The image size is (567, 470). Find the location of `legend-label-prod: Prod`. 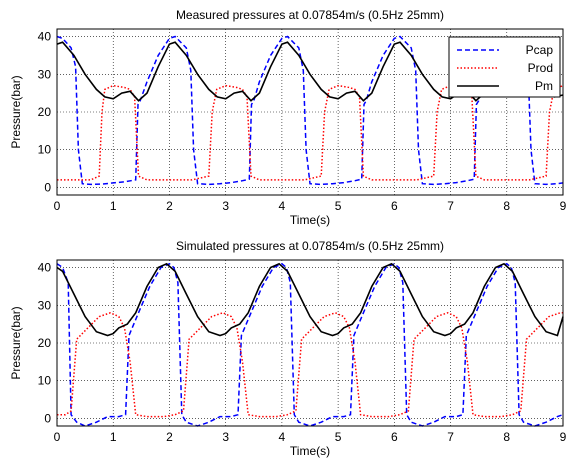

legend-label-prod: Prod is located at coordinates (540, 68).